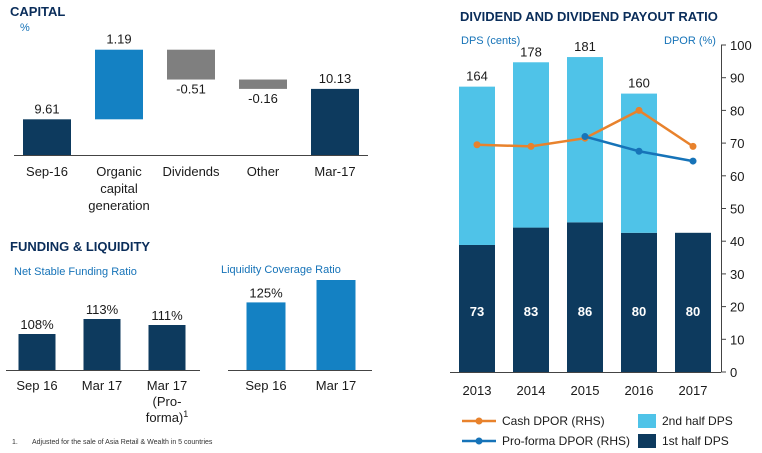 This screenshot has width=762, height=453. What do you see at coordinates (737, 307) in the screenshot?
I see `dpor-tick-label: 20` at bounding box center [737, 307].